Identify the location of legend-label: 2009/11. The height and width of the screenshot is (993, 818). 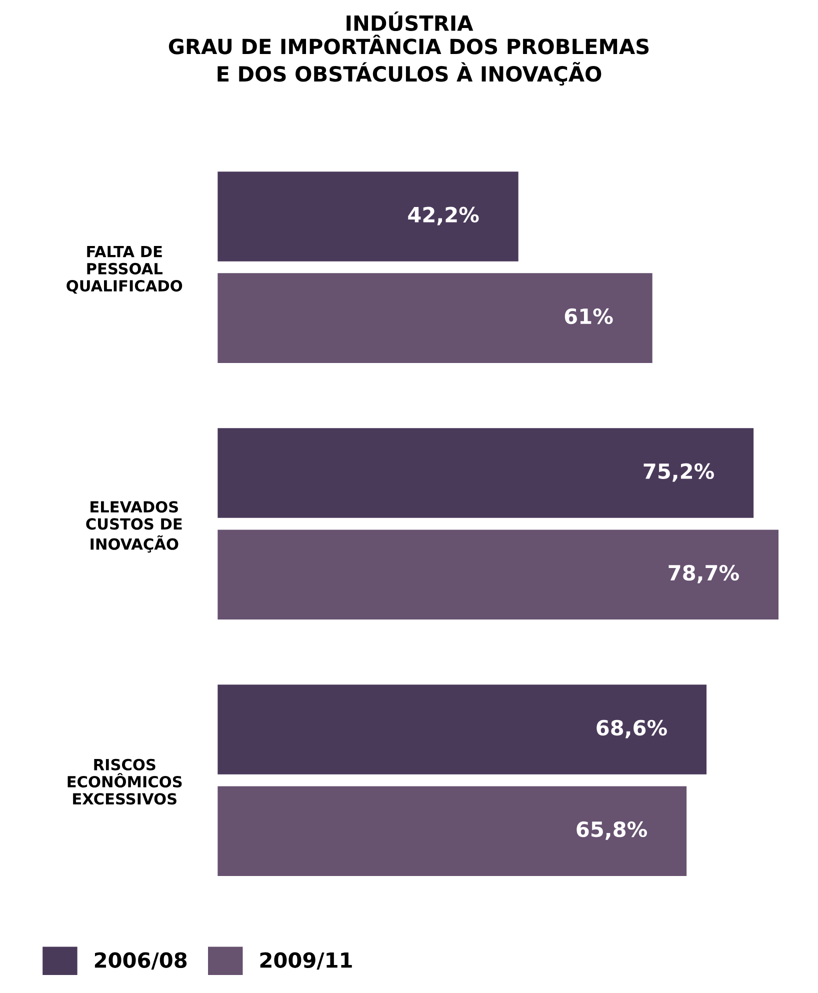
(306, 961).